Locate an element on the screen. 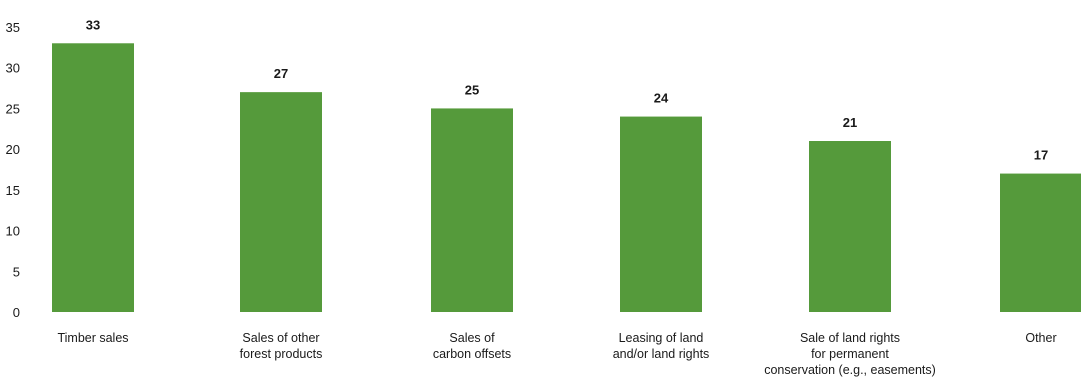  category-label: Other is located at coordinates (1040, 338).